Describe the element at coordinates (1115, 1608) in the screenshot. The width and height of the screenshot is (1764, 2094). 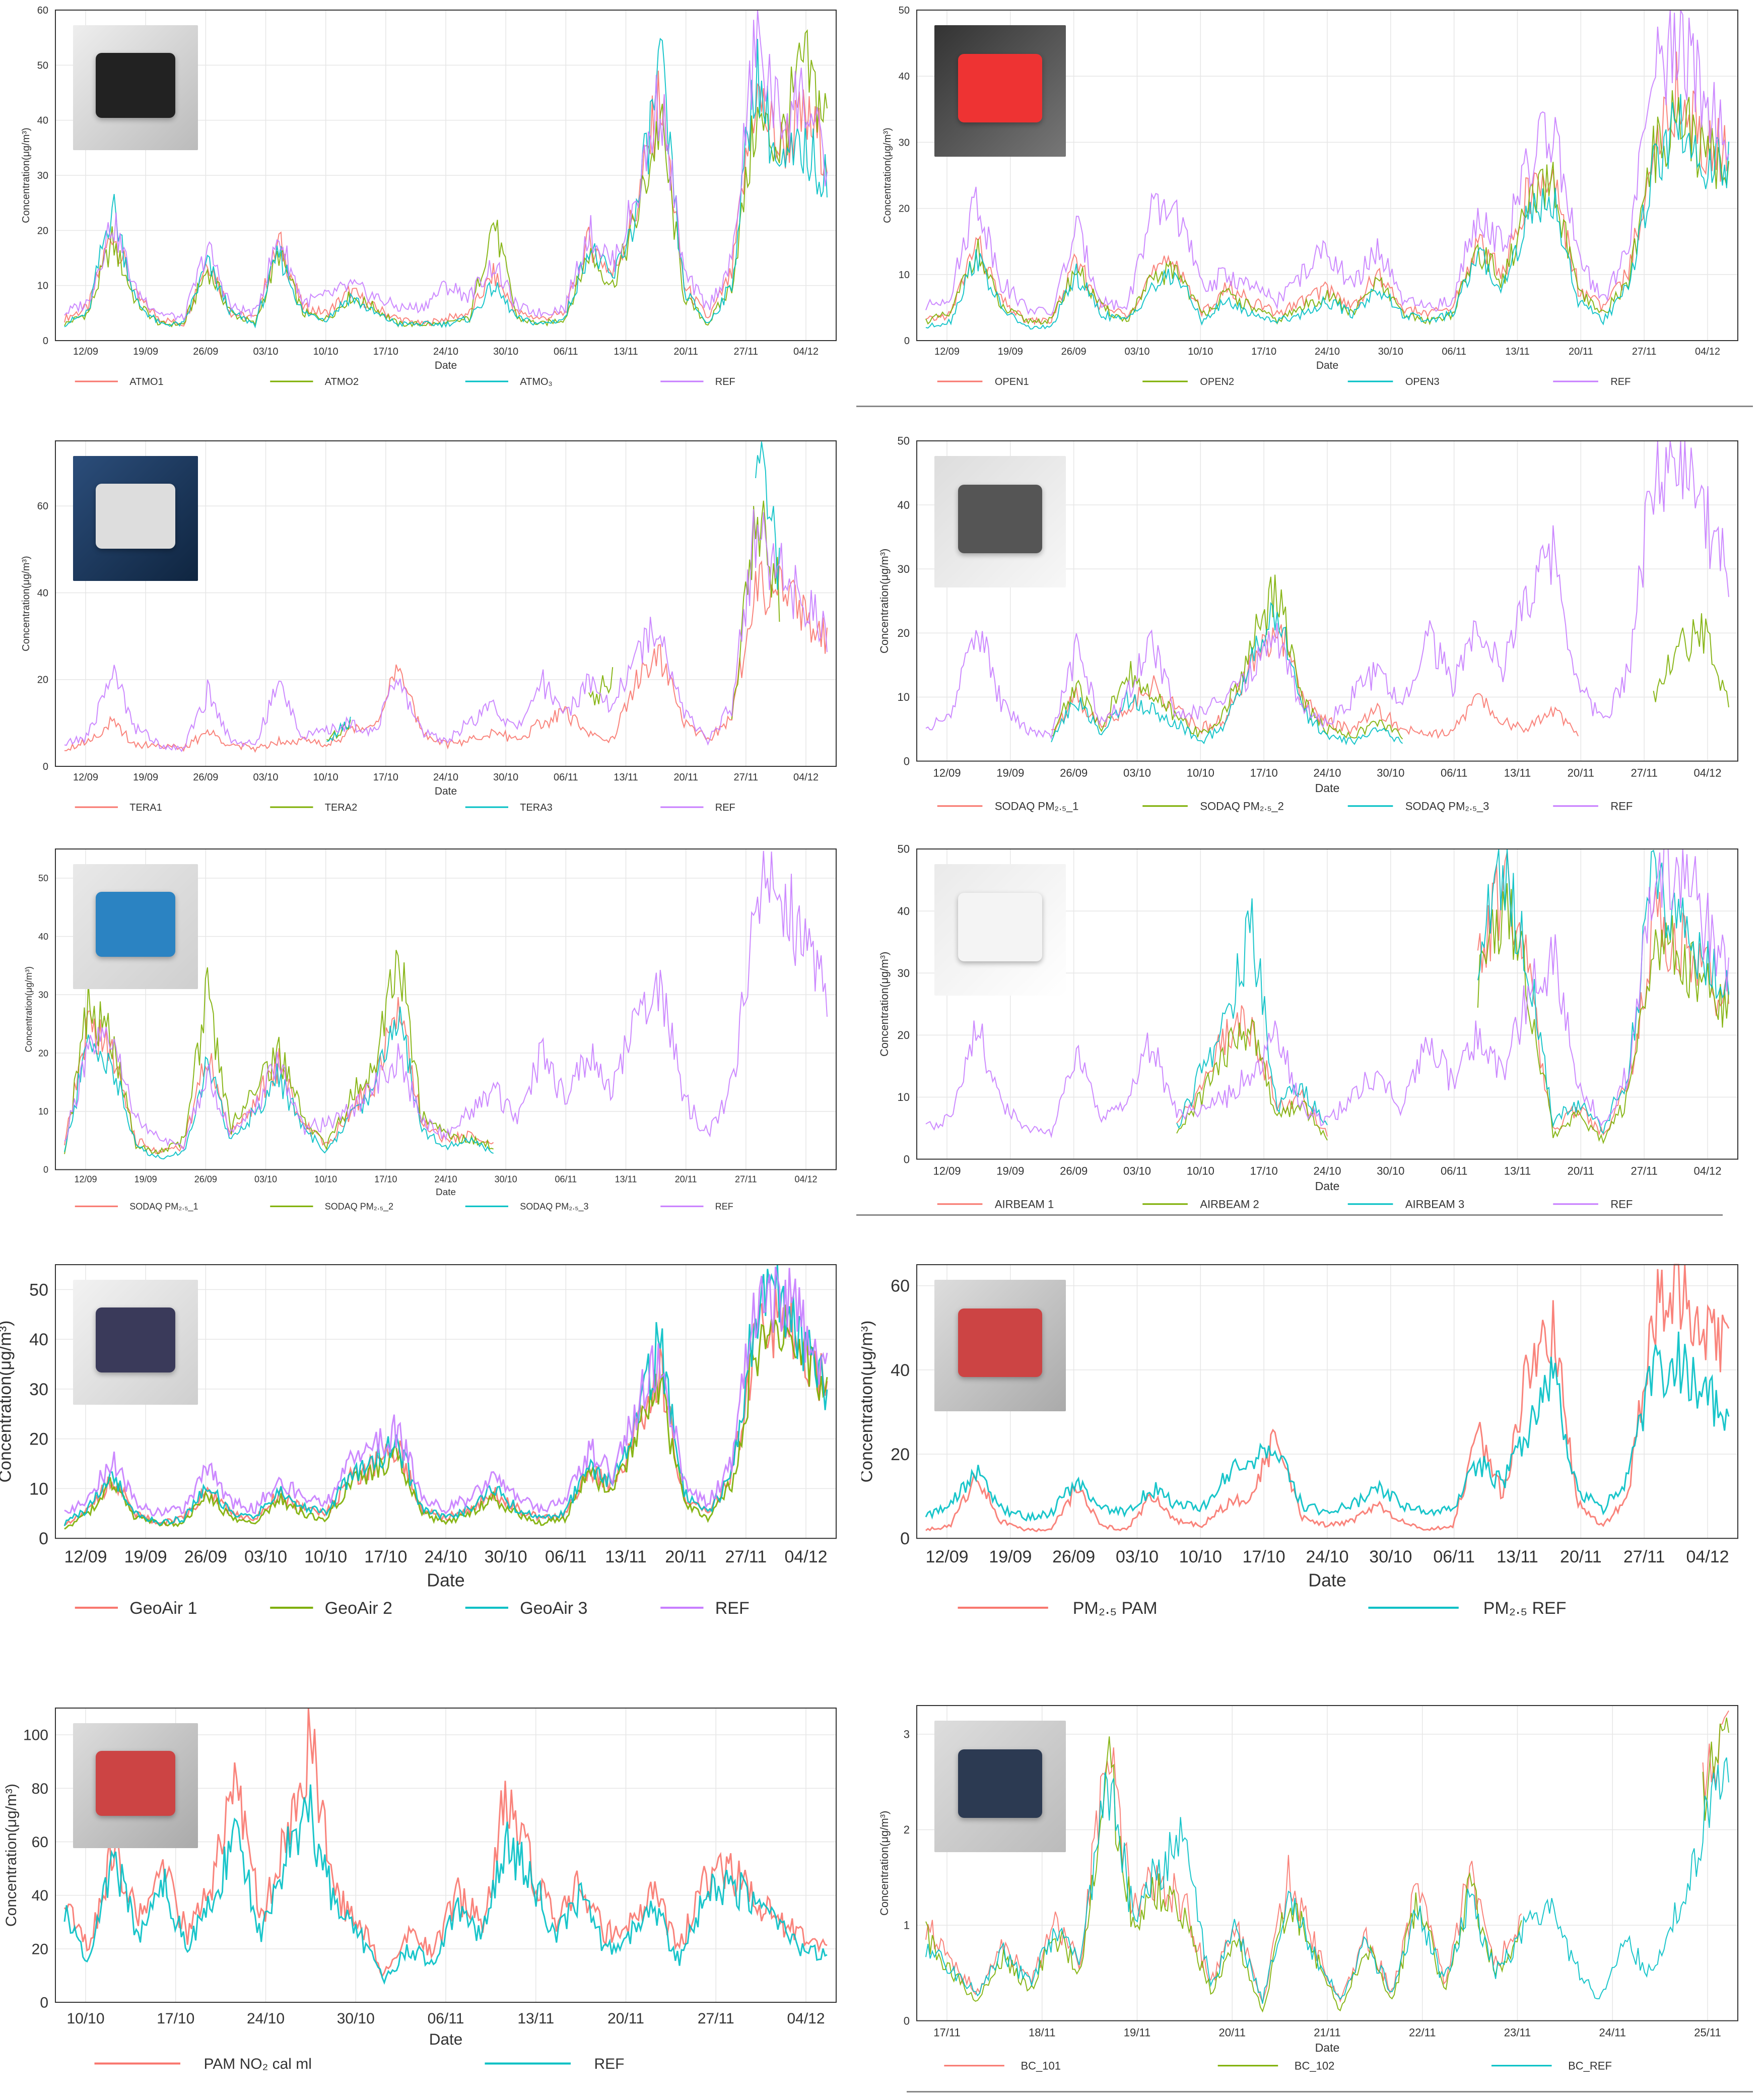
I see `legend-label: PM₂.₅ PAM` at that location.